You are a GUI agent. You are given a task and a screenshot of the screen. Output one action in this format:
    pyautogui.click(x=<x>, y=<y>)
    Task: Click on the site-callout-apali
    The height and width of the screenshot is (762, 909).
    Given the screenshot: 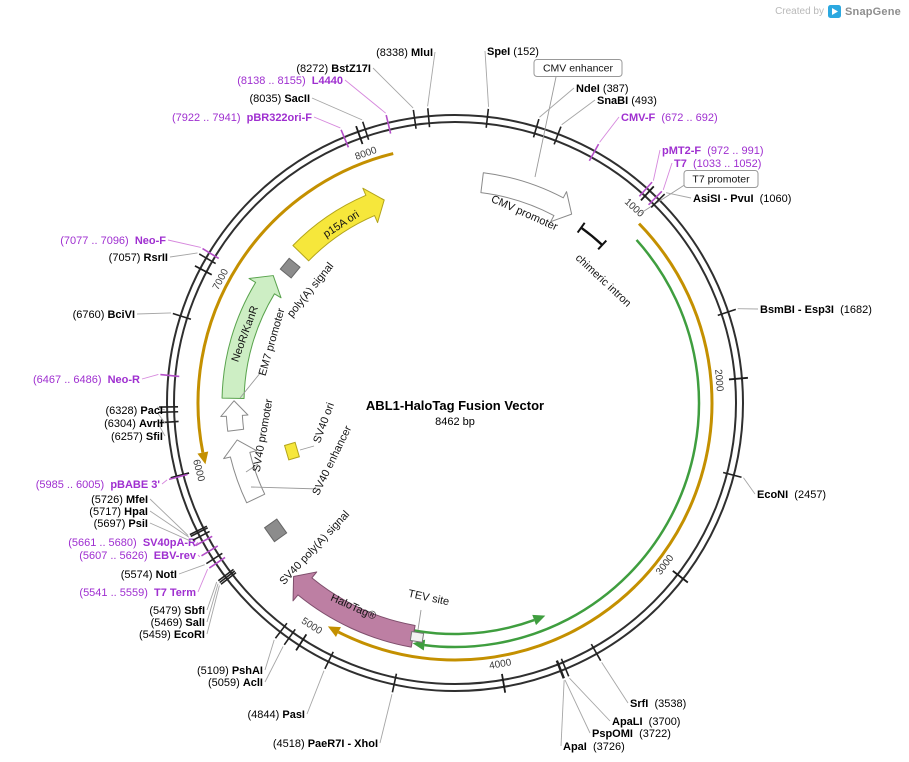 What is the action you would take?
    pyautogui.click(x=590, y=699)
    